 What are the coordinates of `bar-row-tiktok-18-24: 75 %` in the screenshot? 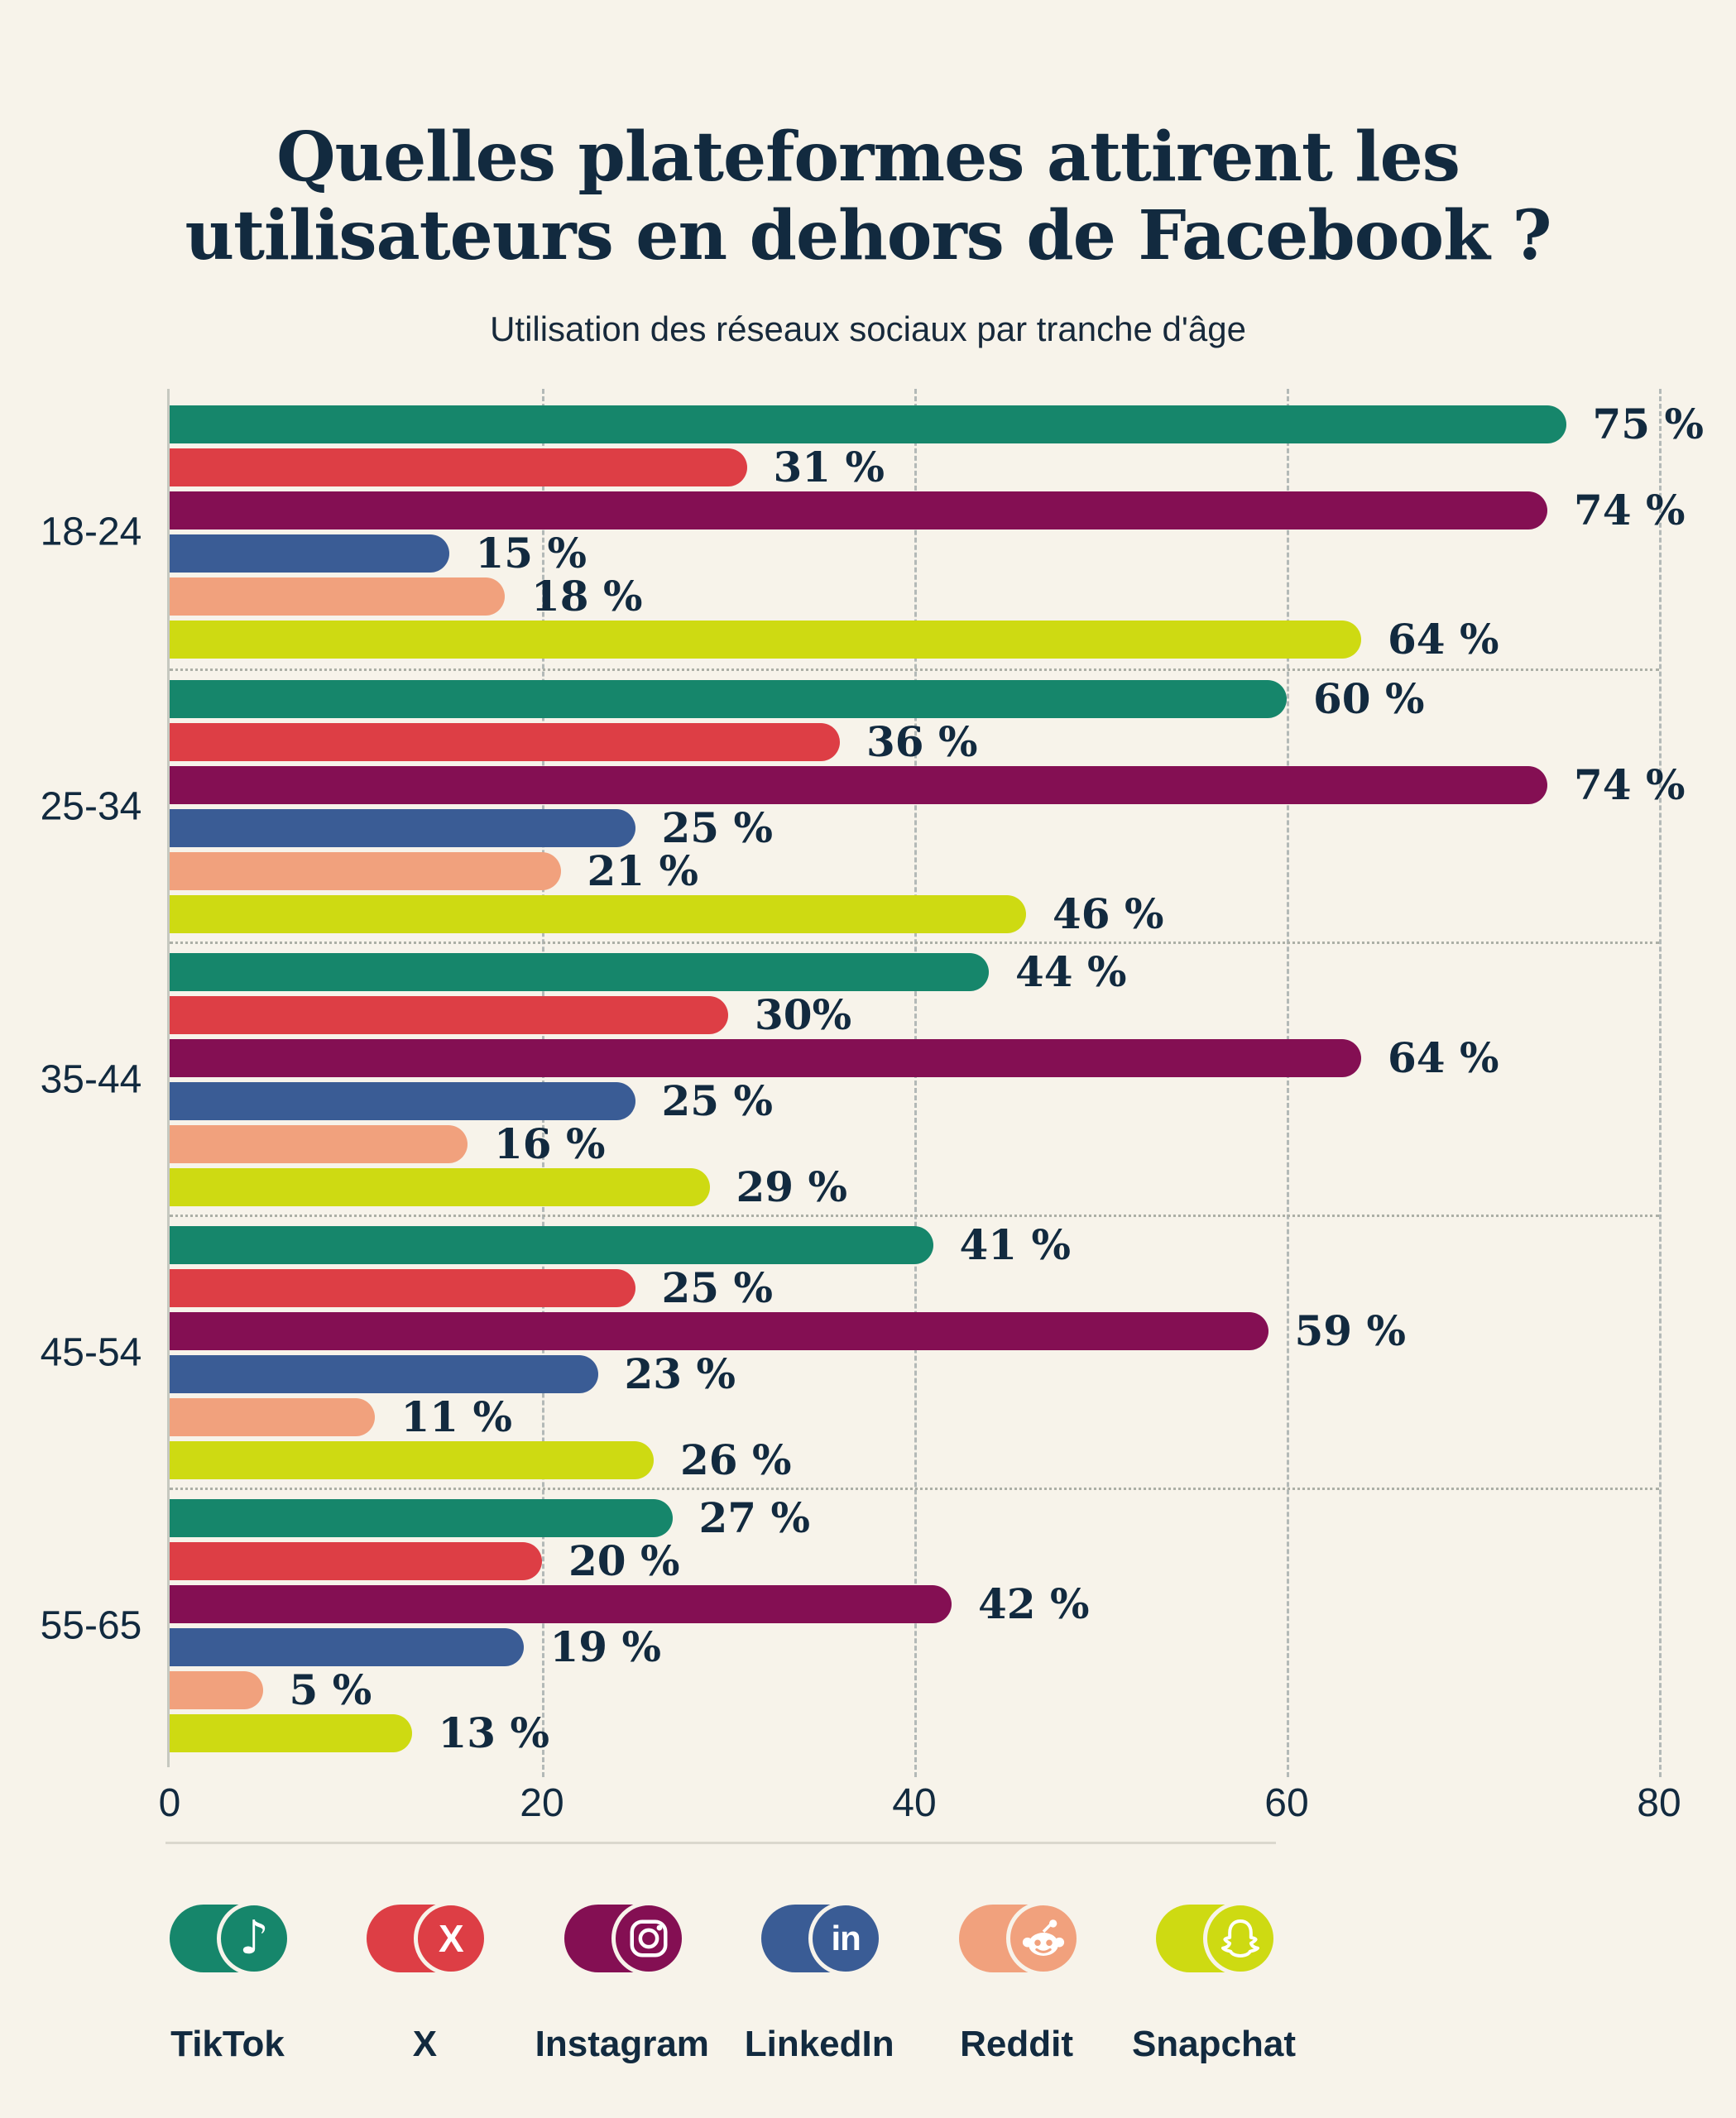 It's located at (937, 424).